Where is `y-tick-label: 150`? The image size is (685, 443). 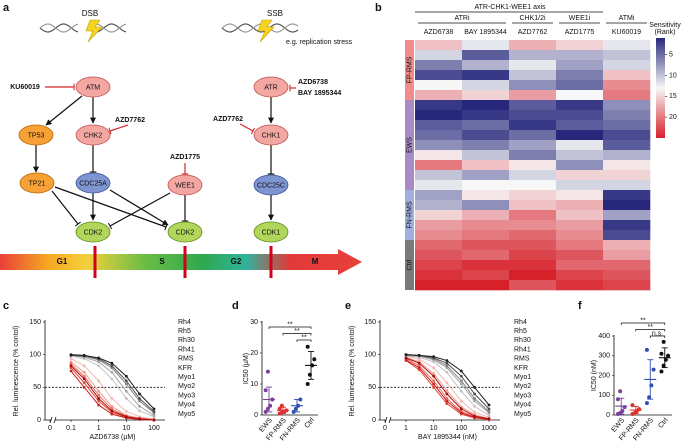
y-tick-label: 150 is located at coordinates (370, 322).